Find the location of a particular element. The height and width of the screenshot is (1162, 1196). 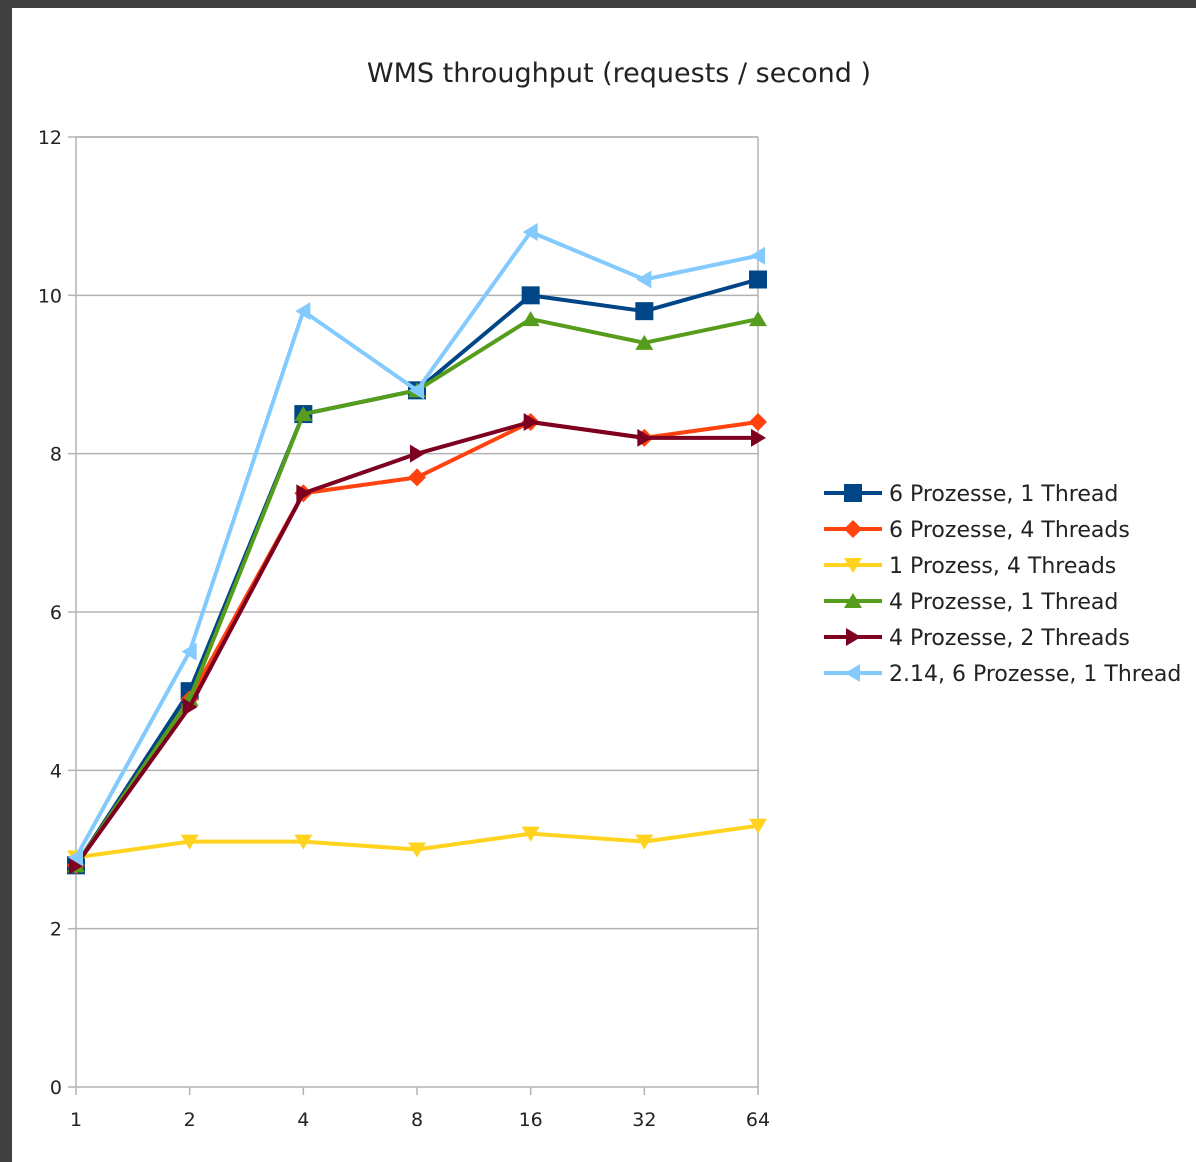

legend-entry: 4 Prozesse, 2 Threads is located at coordinates (977, 638).